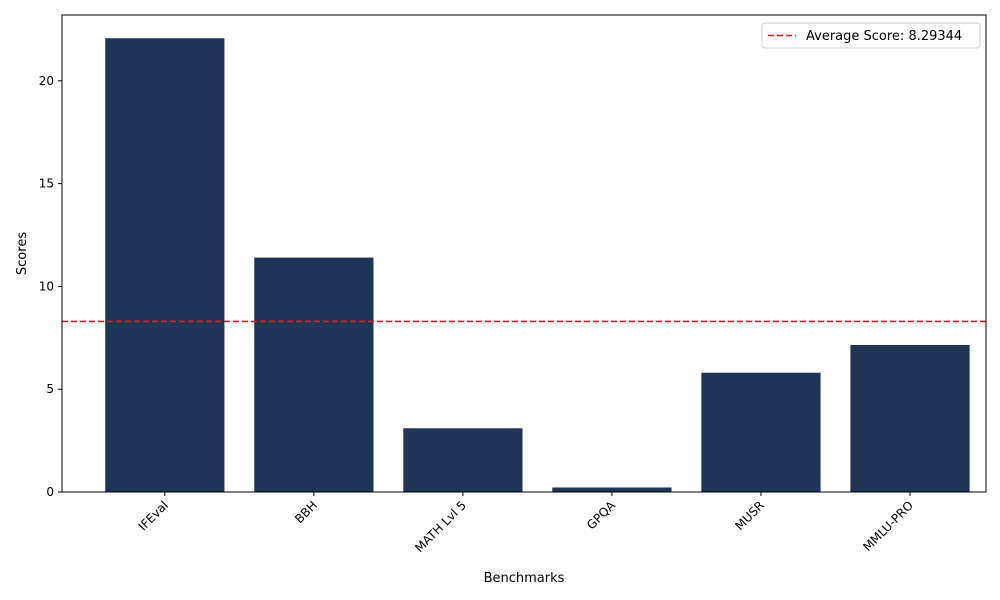 Image resolution: width=1000 pixels, height=600 pixels. What do you see at coordinates (601, 515) in the screenshot?
I see `x-tick-label: GPQA` at bounding box center [601, 515].